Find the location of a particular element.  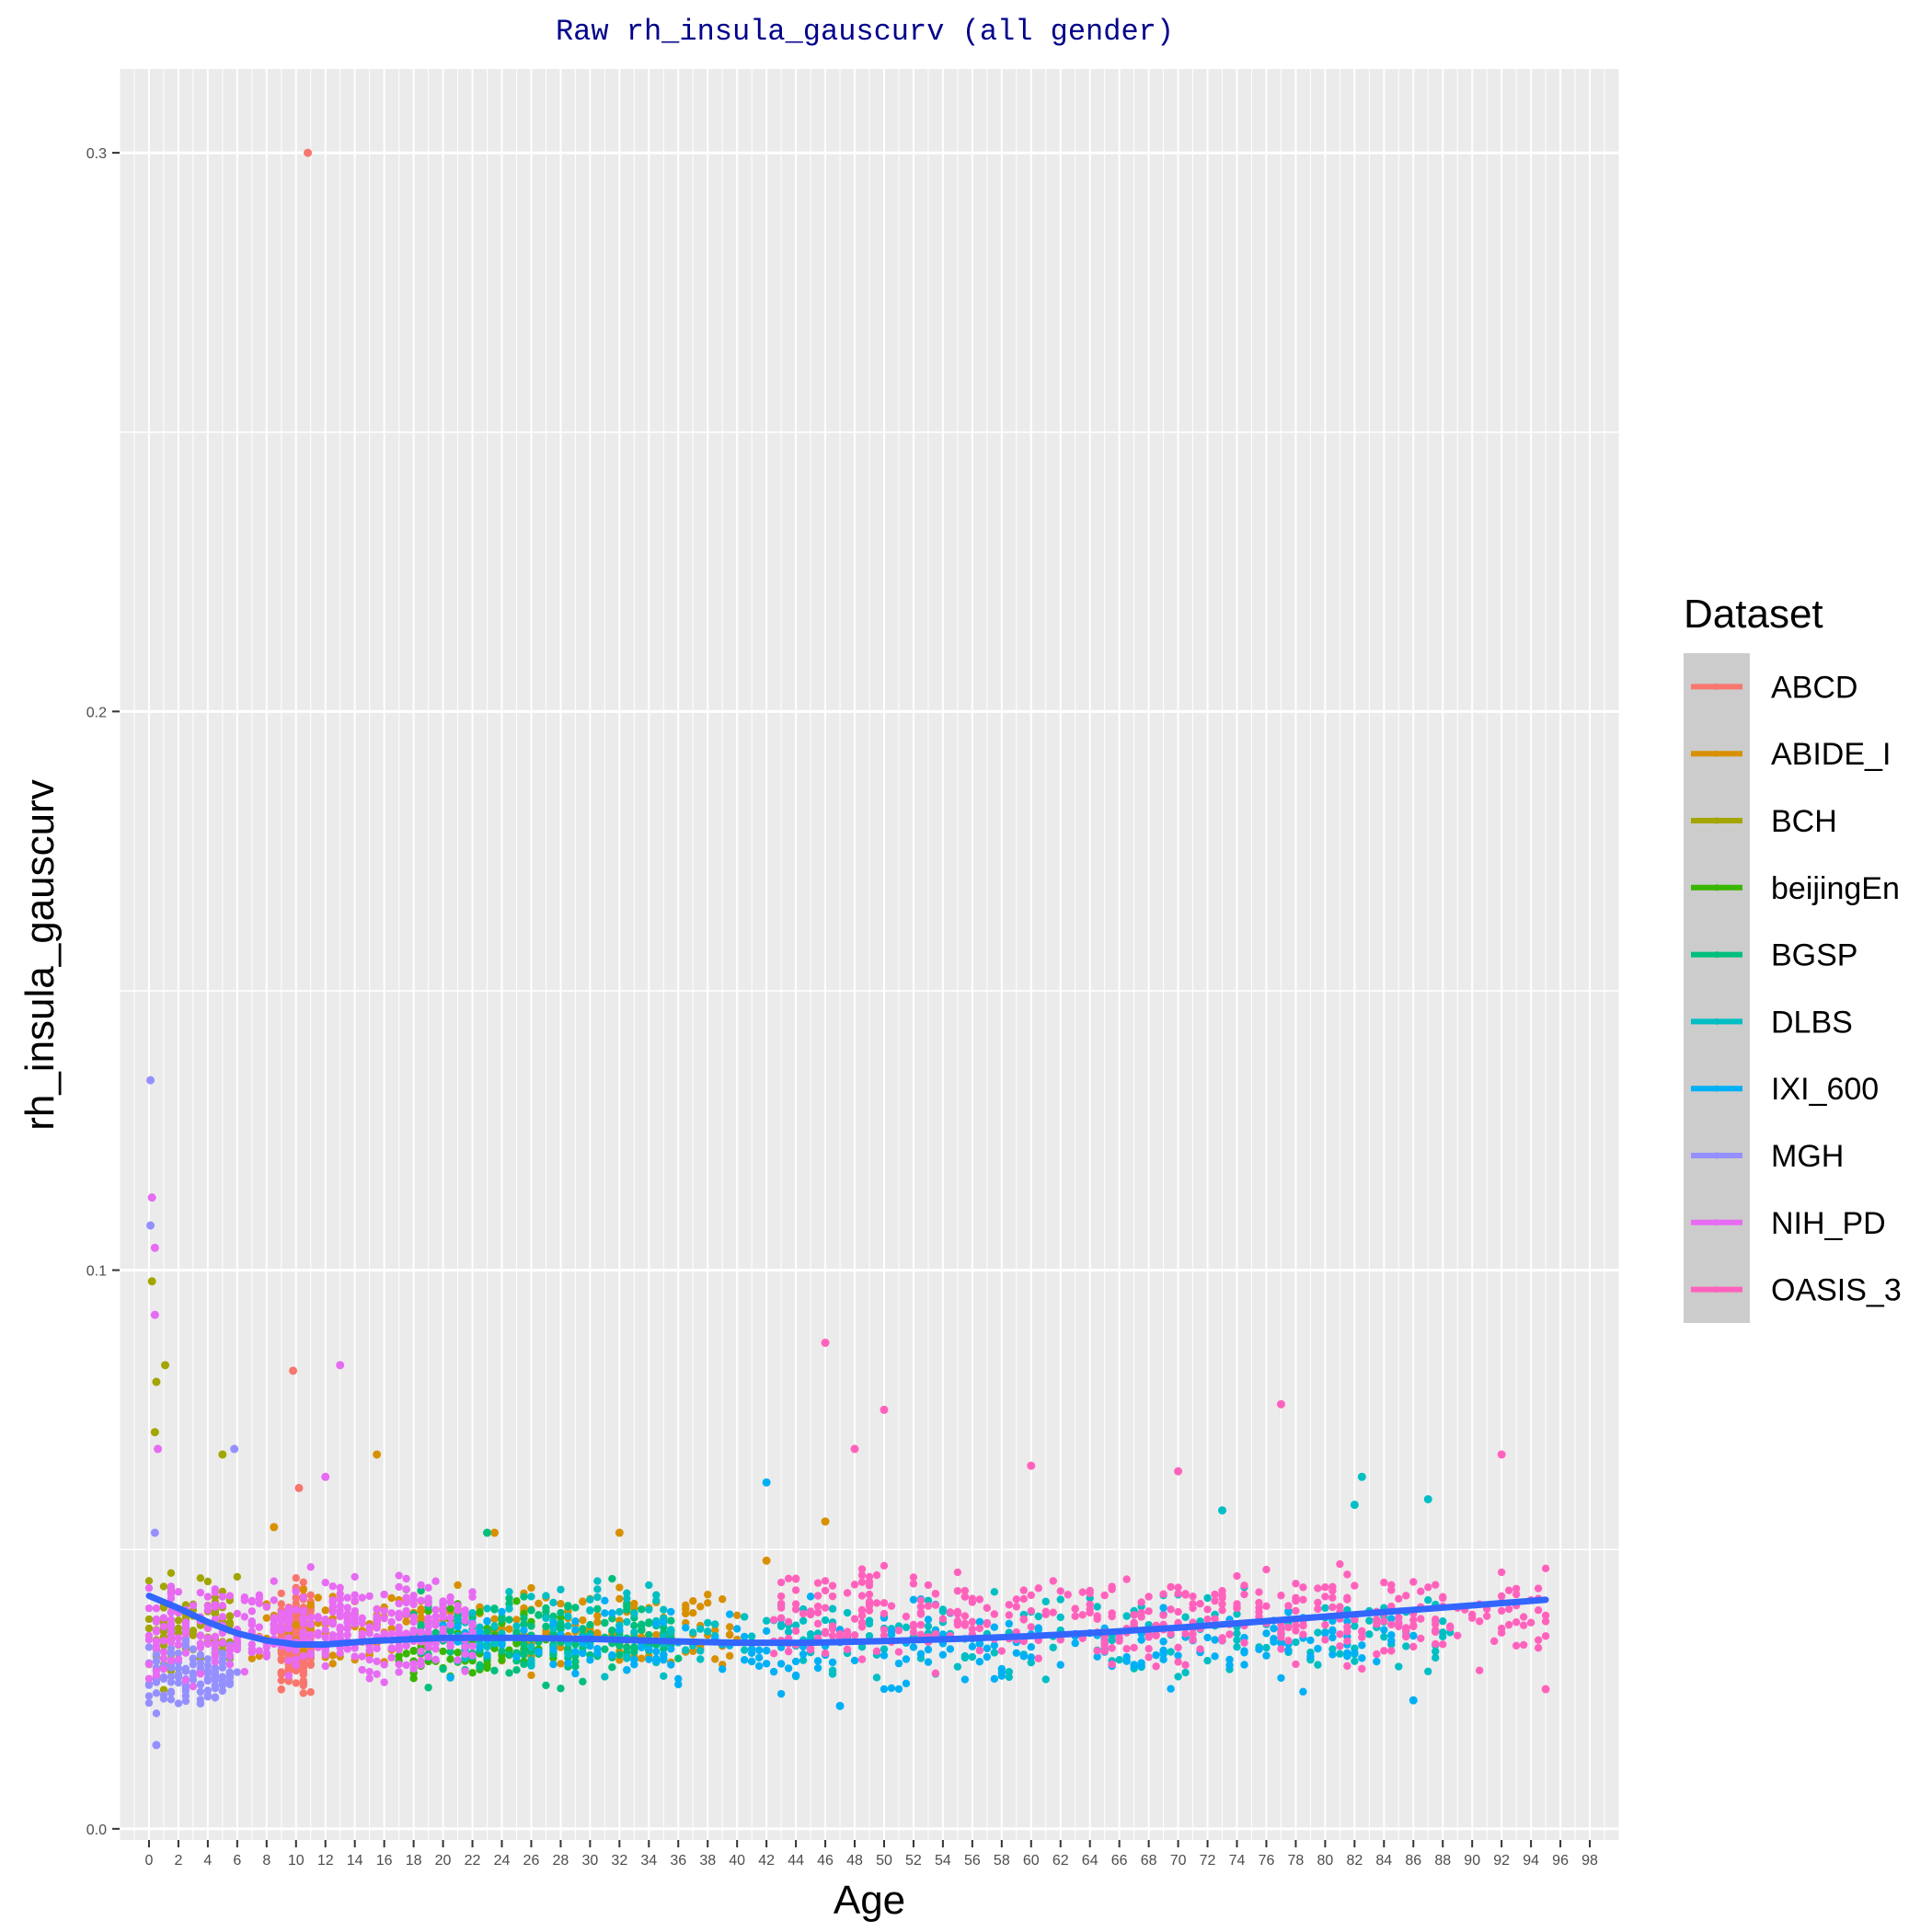

legend-item-beijingEn: beijingEn is located at coordinates (1795, 888).